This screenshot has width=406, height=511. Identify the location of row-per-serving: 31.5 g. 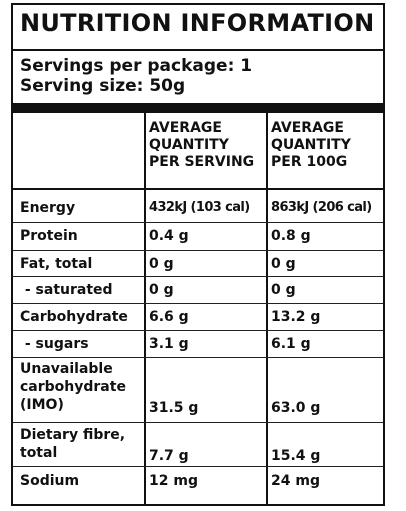
(174, 408).